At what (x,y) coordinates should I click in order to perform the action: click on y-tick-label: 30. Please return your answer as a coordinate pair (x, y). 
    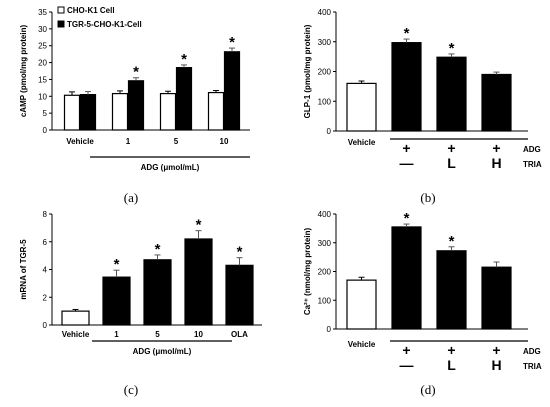
    Looking at the image, I should click on (42, 29).